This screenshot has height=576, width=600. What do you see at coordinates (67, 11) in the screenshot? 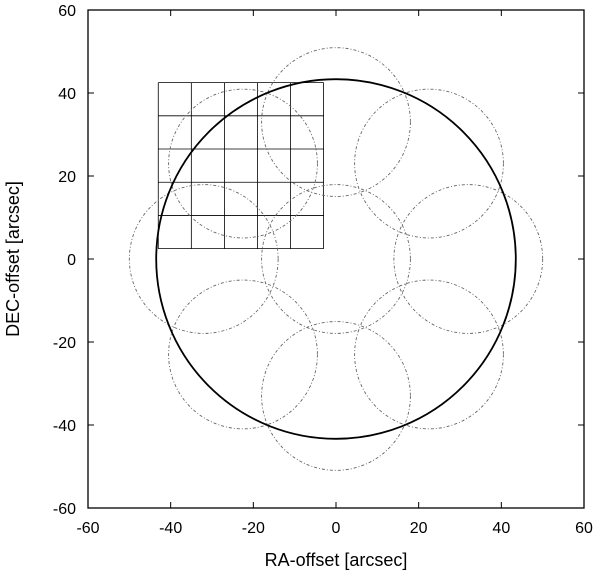
I see `y-tick-label: 60` at bounding box center [67, 11].